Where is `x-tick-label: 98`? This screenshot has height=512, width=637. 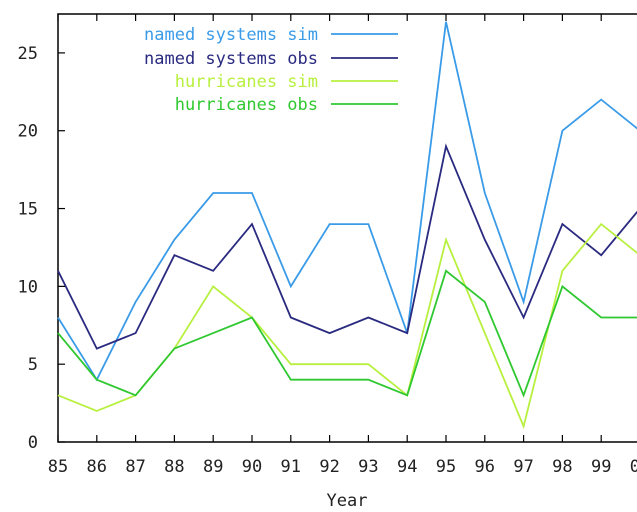
x-tick-label: 98 is located at coordinates (562, 467).